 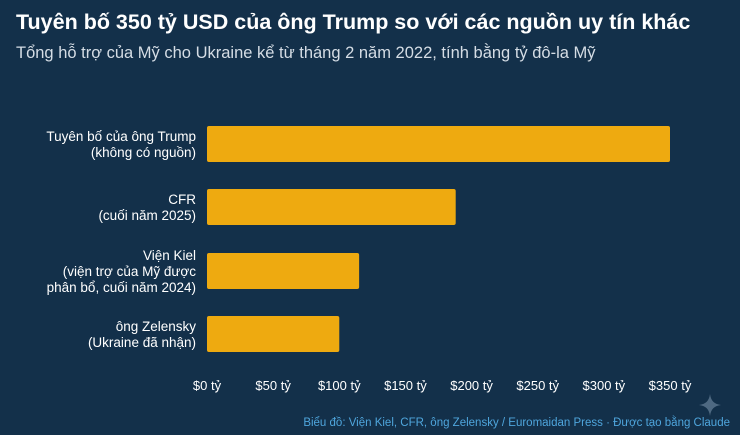 I want to click on x-tick-label: $150 tỷ, so click(x=405, y=385).